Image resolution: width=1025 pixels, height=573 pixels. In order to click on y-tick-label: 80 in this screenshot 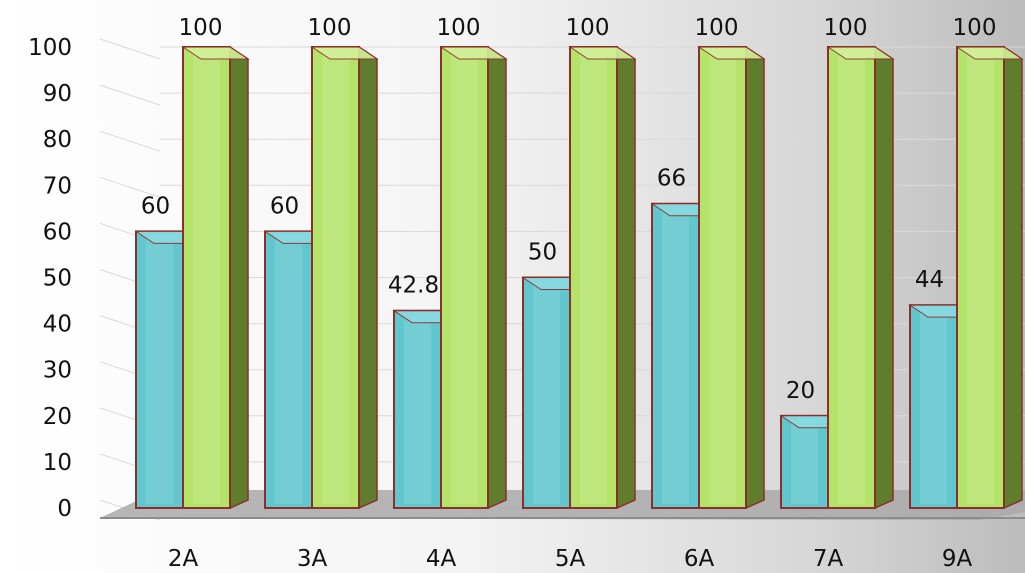, I will do `click(57, 140)`.